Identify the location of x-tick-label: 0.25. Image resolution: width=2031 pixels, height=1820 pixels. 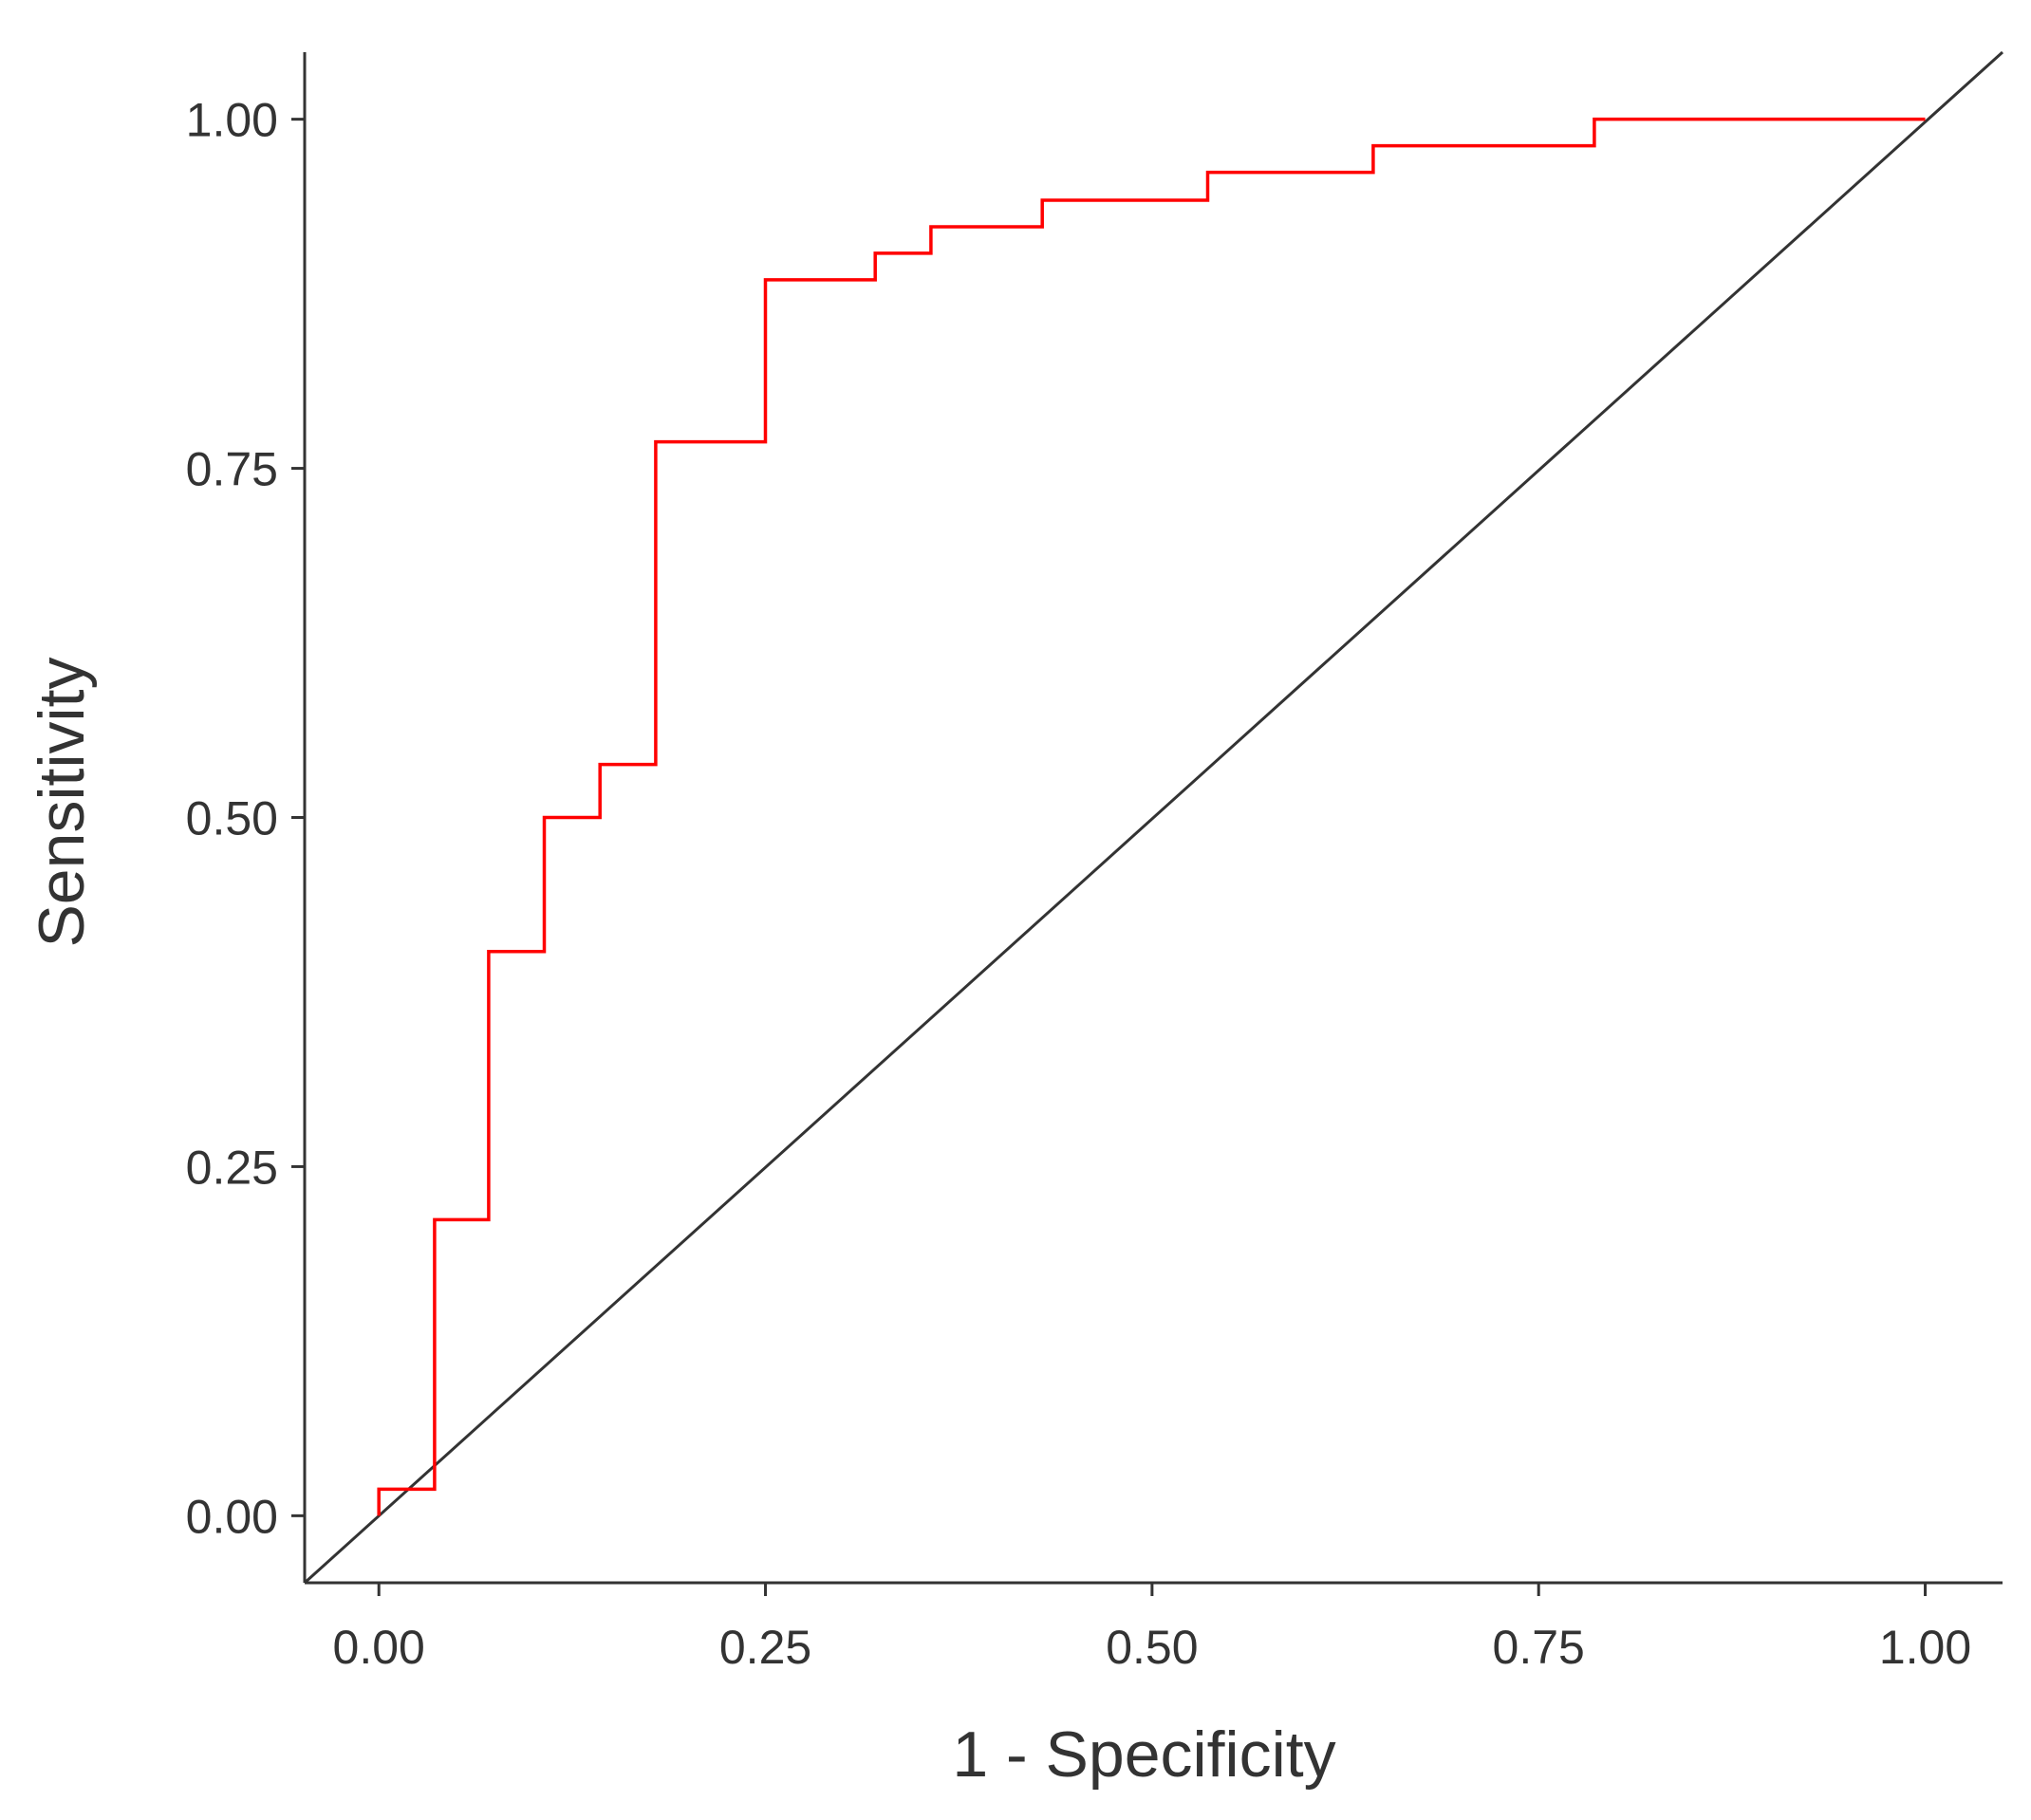
(765, 1647).